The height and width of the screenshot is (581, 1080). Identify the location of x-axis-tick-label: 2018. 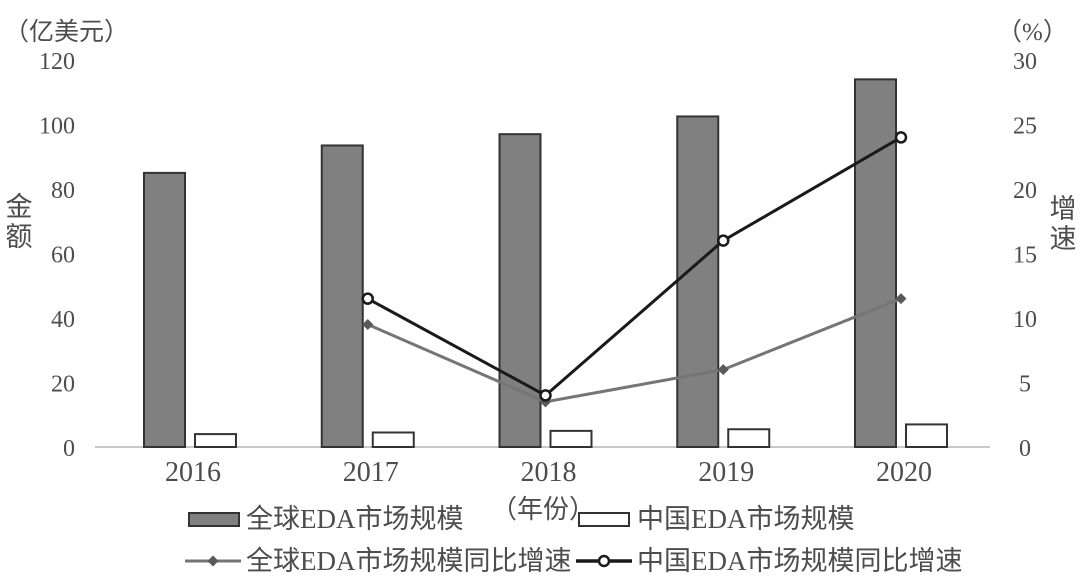
(549, 472).